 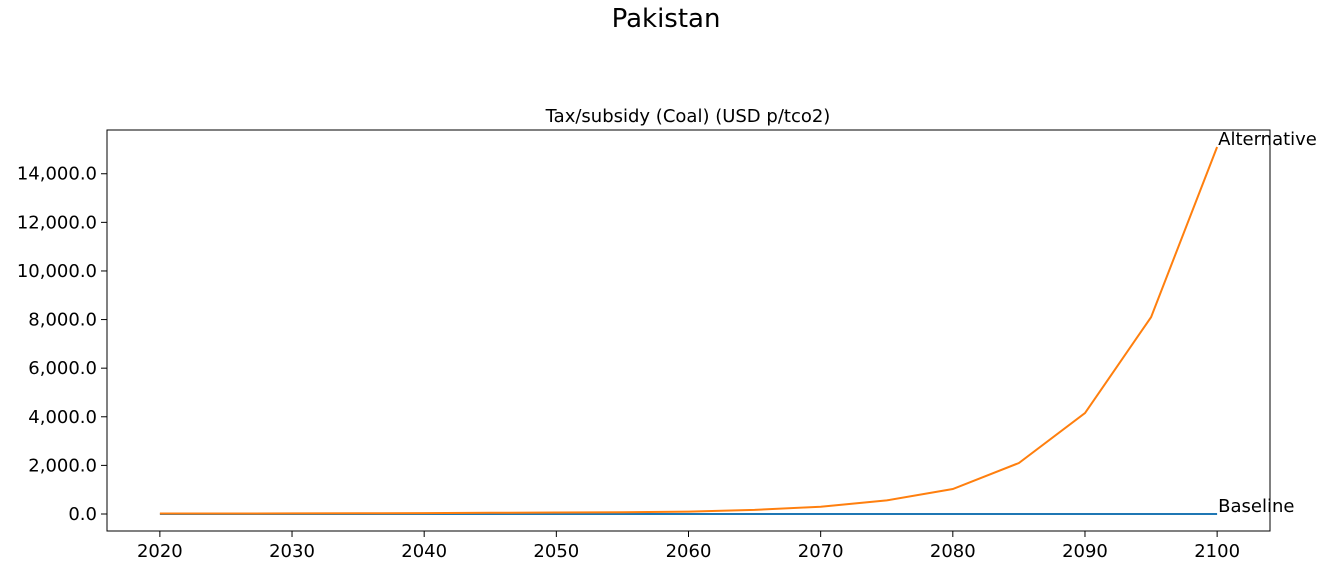 I want to click on x-tick-label: 2080, so click(x=953, y=551).